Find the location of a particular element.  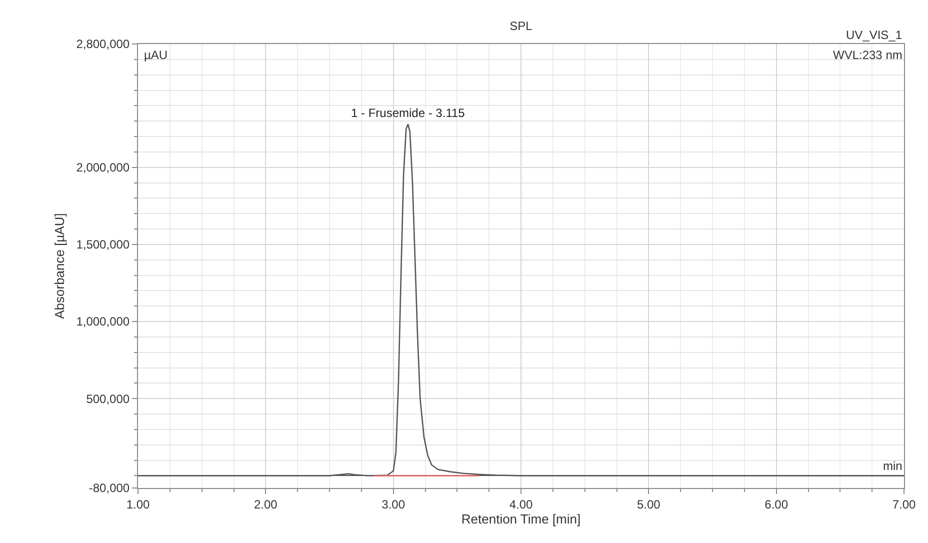

y-tick-label: -80,000 is located at coordinates (109, 488).